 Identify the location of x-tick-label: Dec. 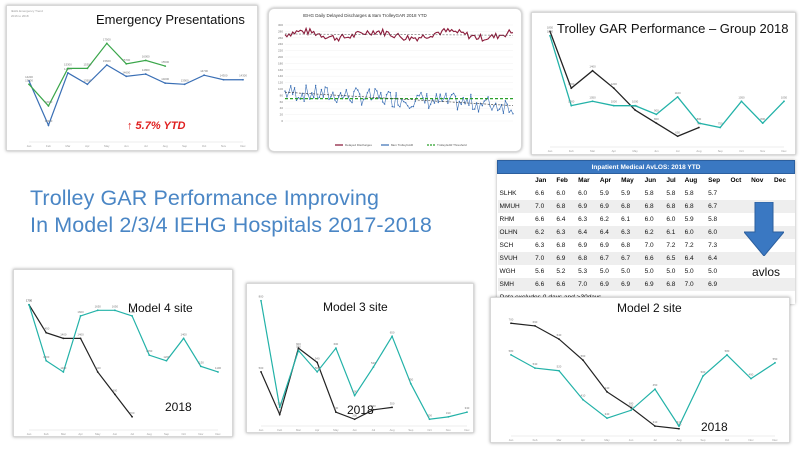
(244, 146).